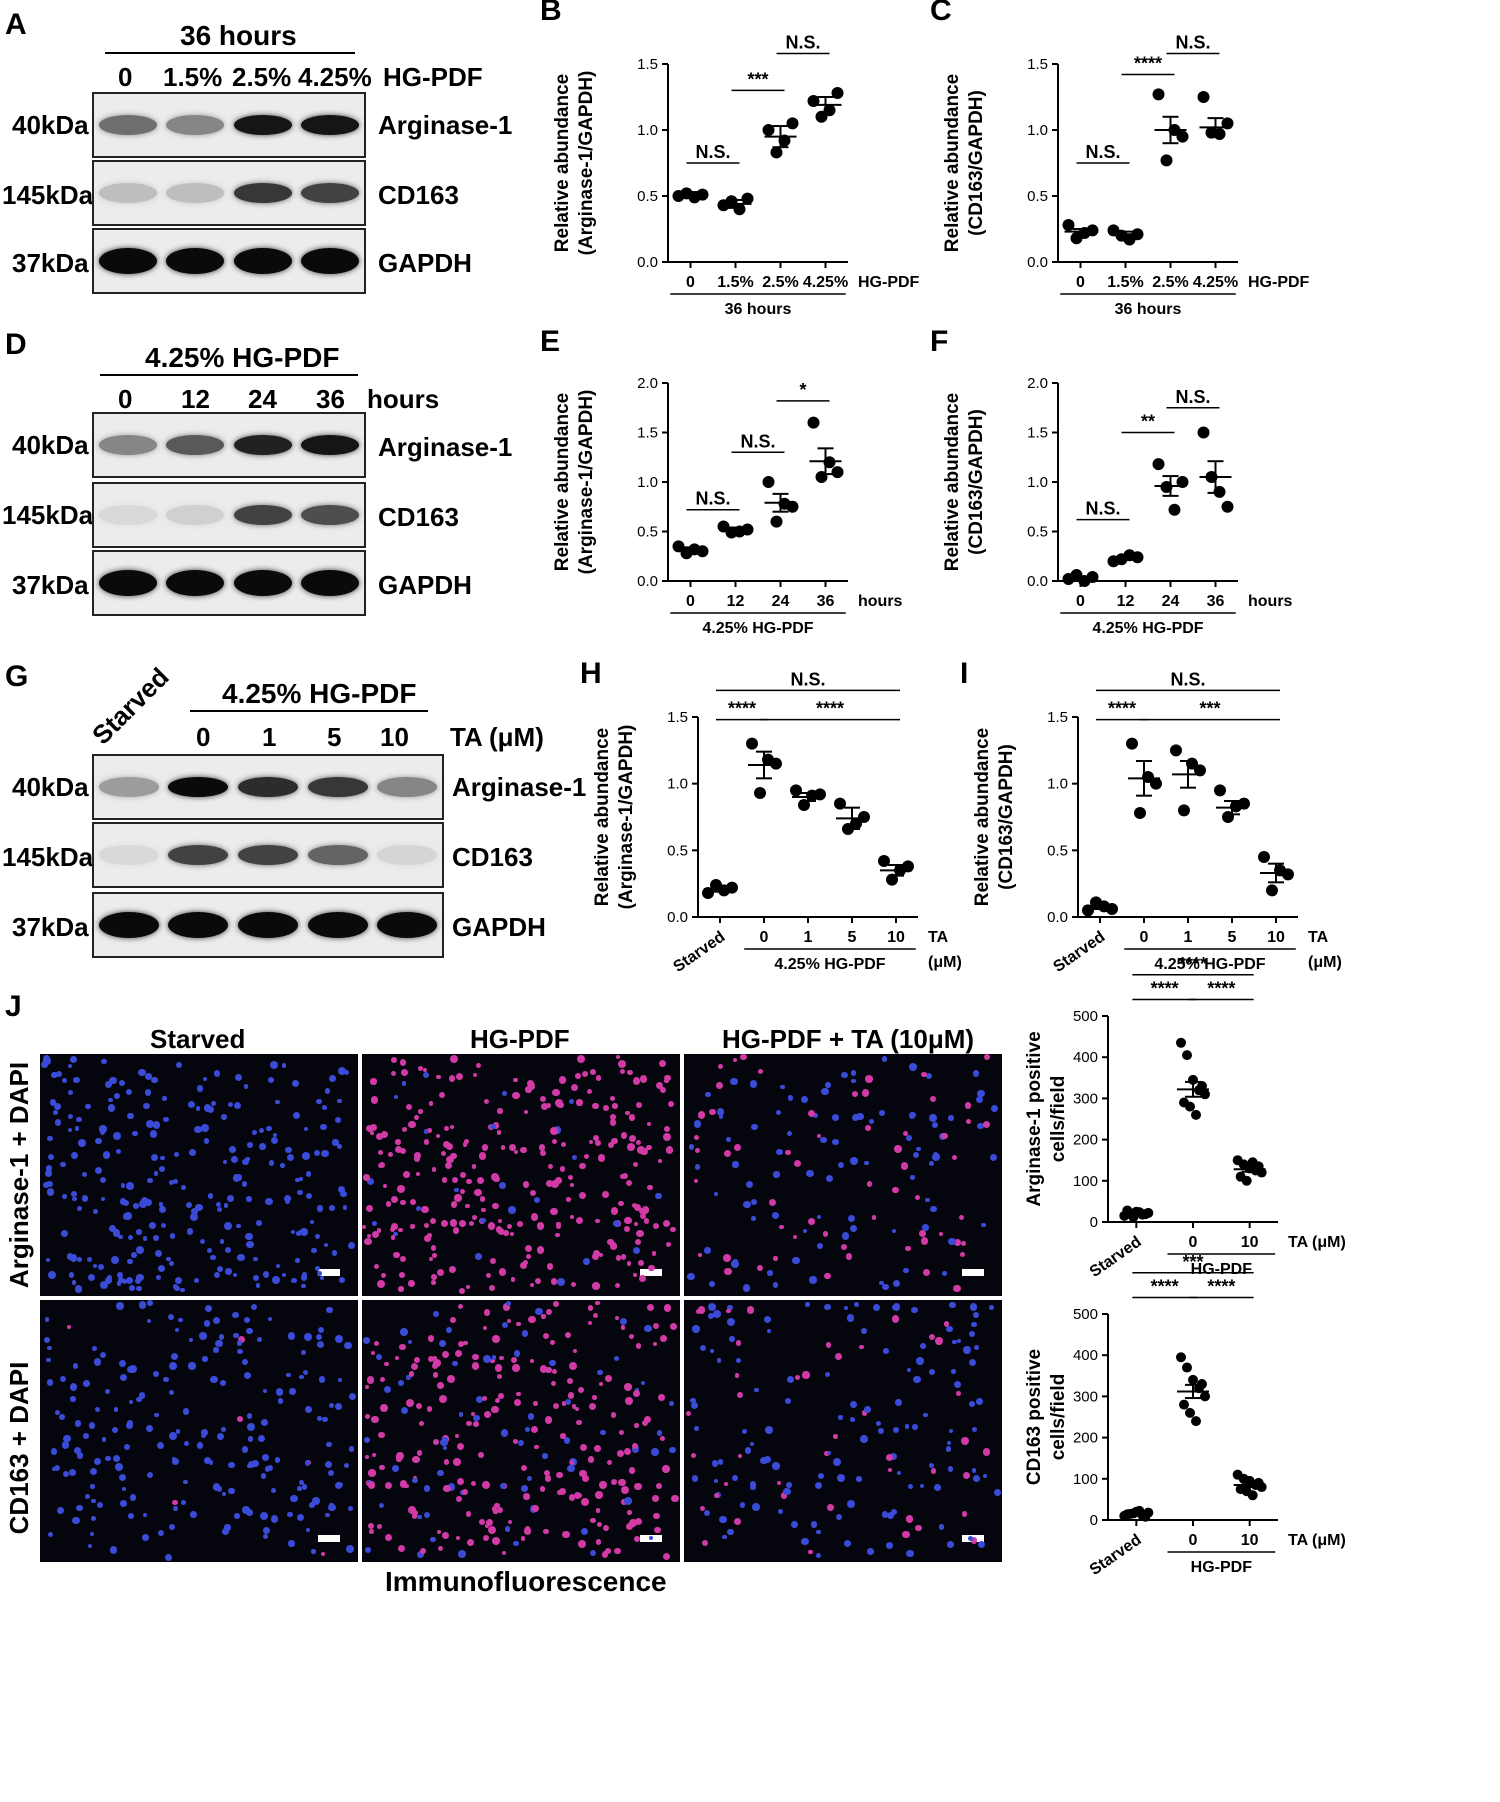 This screenshot has height=1802, width=1500. I want to click on blot-d-condition: 4.25% HG-PDF, so click(242, 357).